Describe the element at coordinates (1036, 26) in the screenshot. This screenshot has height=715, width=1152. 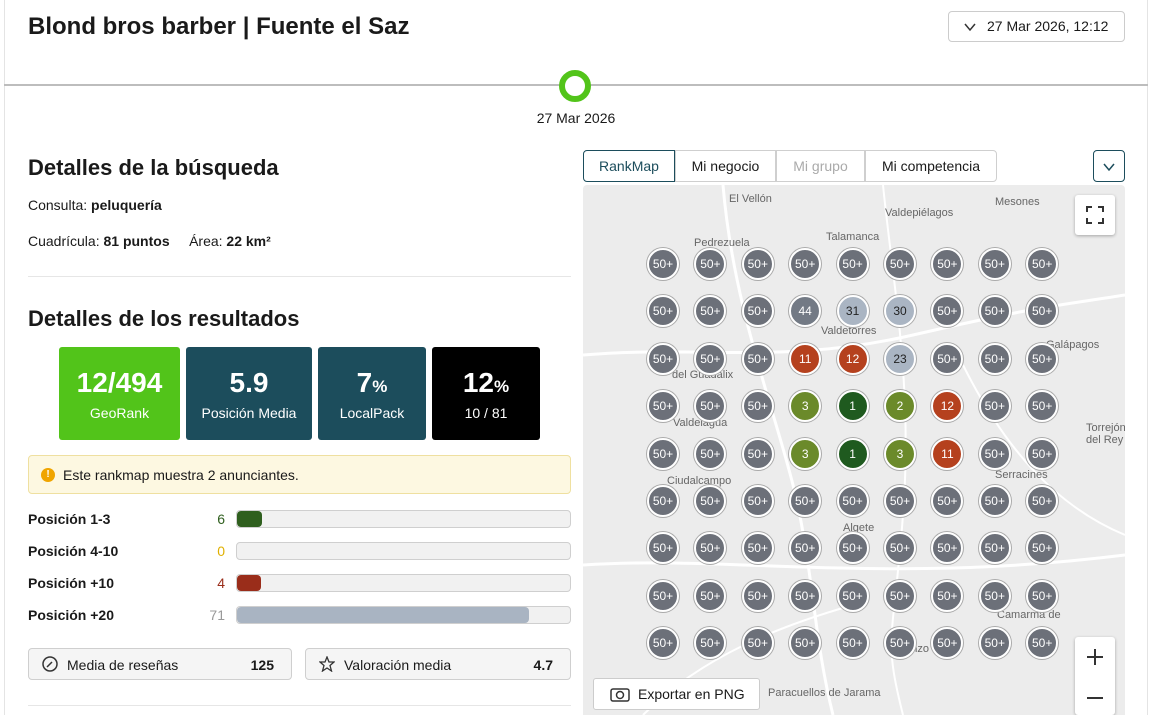
I see `date-select: 27 Mar 2026, 12:12` at that location.